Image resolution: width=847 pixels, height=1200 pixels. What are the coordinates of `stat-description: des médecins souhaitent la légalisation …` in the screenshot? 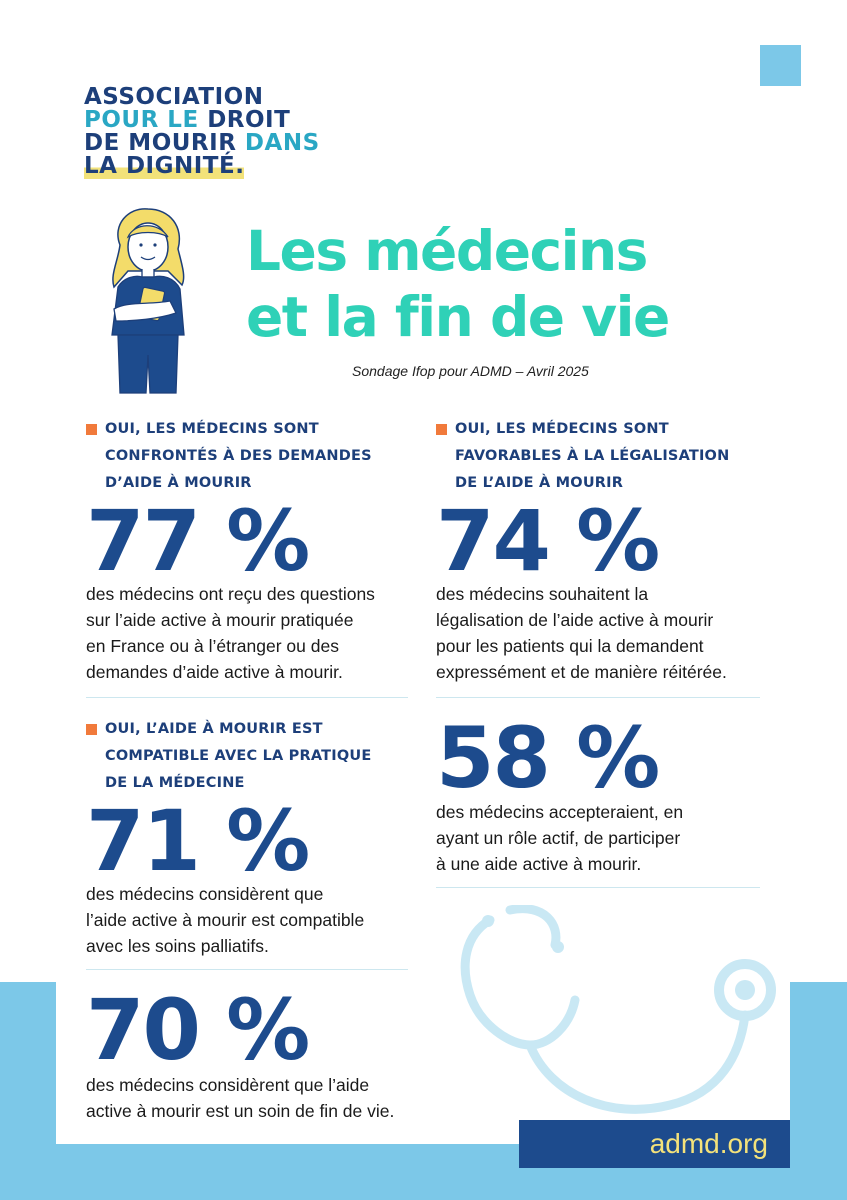 It's located at (582, 633).